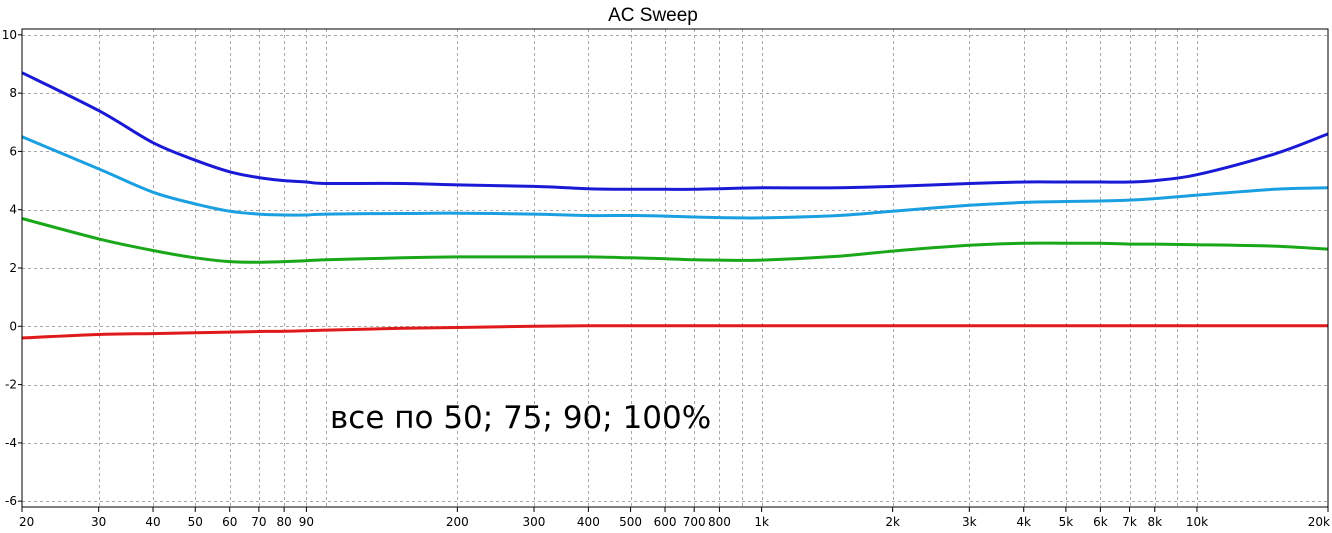 Image resolution: width=1332 pixels, height=533 pixels. I want to click on x-tick-label: 300, so click(534, 522).